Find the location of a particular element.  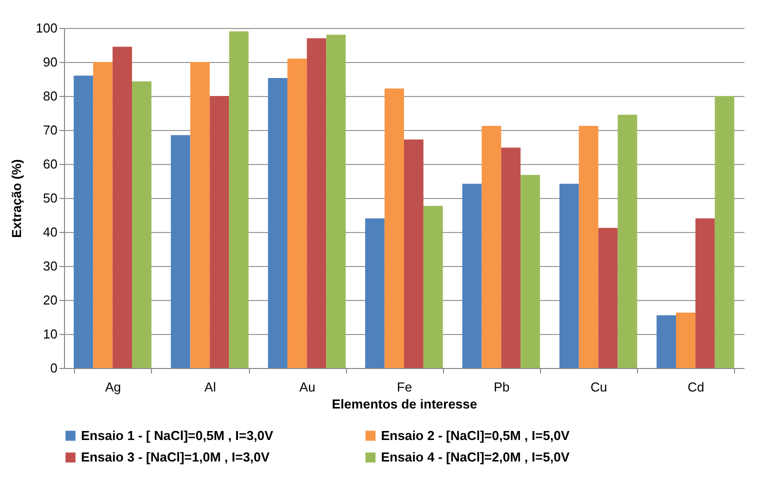

x-tick-label: Au is located at coordinates (307, 387).